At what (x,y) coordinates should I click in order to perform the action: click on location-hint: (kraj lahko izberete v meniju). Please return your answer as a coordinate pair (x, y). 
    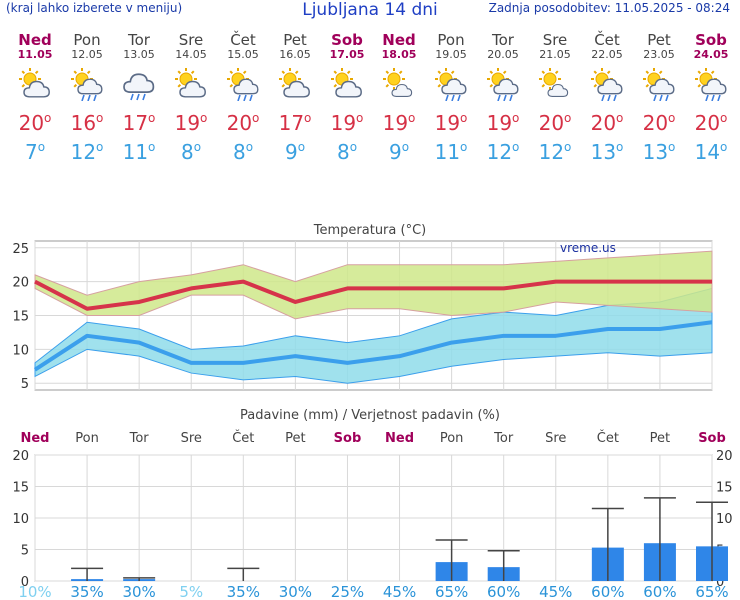
    Looking at the image, I should click on (94, 8).